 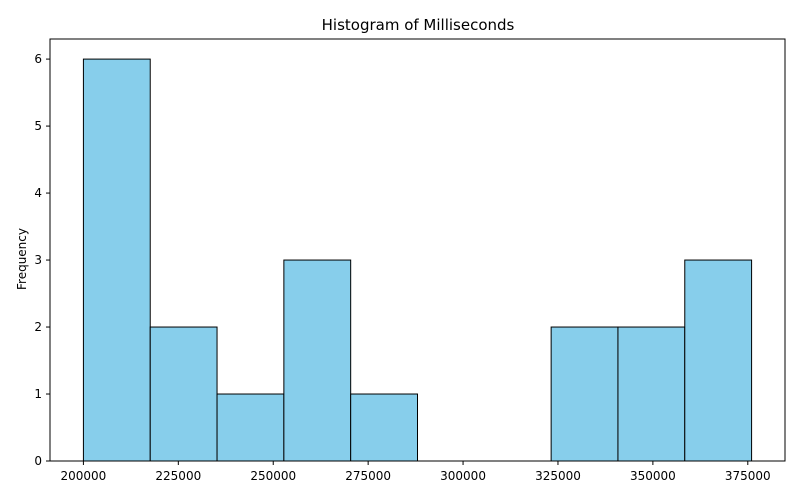 What do you see at coordinates (418, 25) in the screenshot?
I see `chart-title: Histogram of Milliseconds` at bounding box center [418, 25].